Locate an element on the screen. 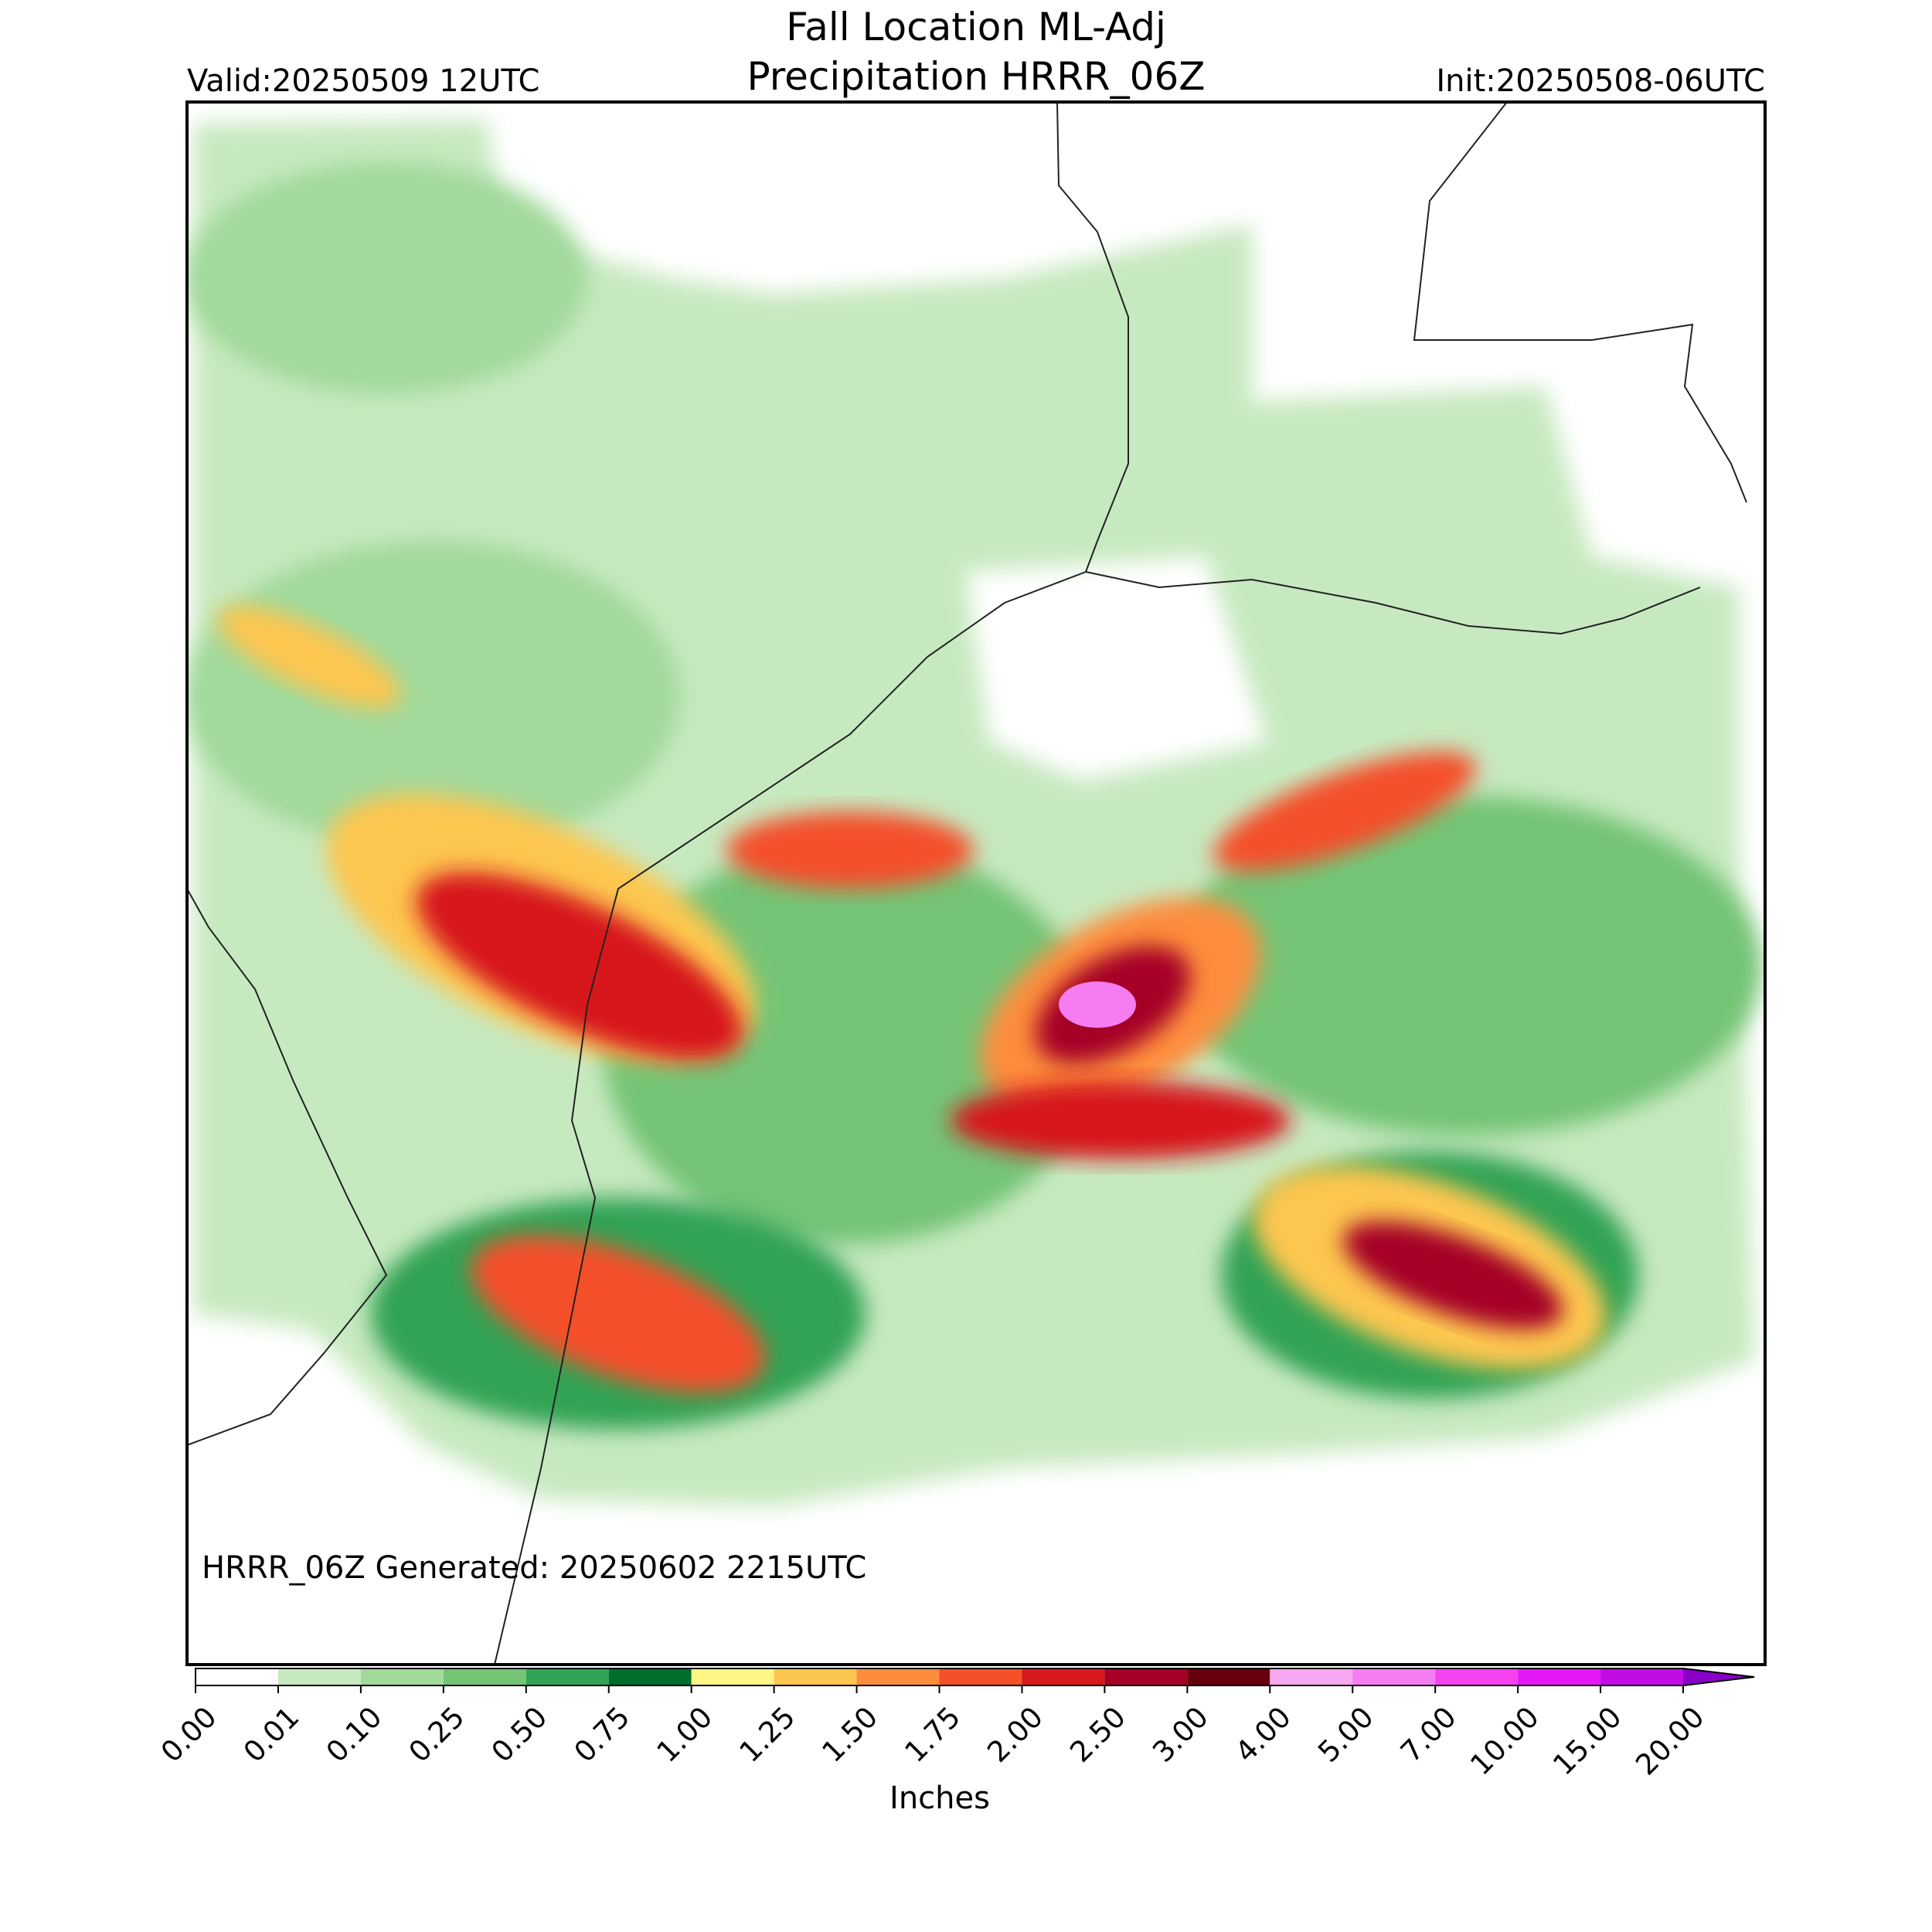  colorbar-tick-label: 1.25 is located at coordinates (767, 1735).